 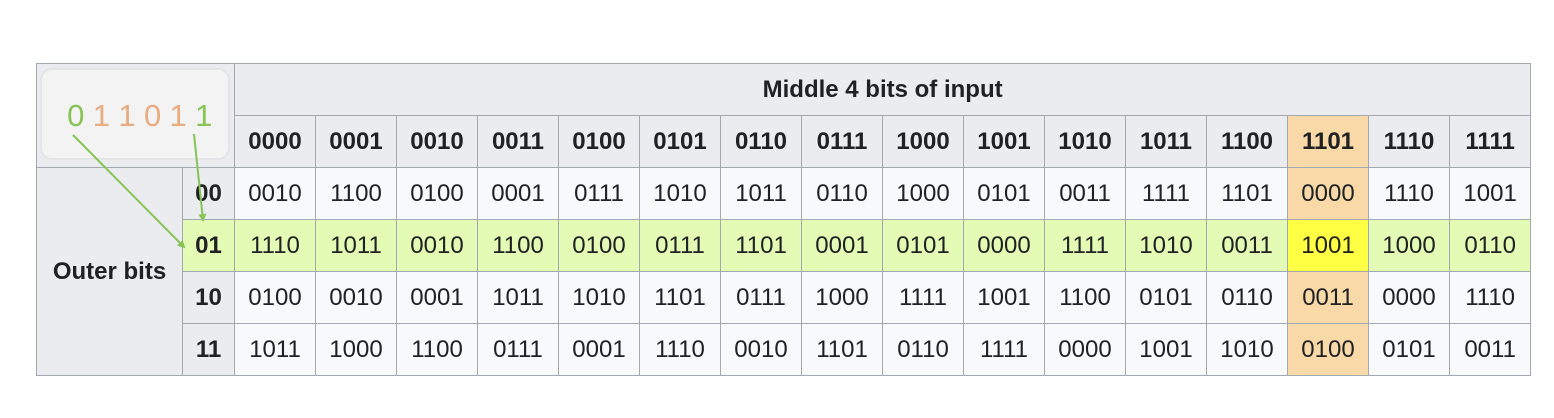 What do you see at coordinates (208, 193) in the screenshot?
I see `row-label: 00` at bounding box center [208, 193].